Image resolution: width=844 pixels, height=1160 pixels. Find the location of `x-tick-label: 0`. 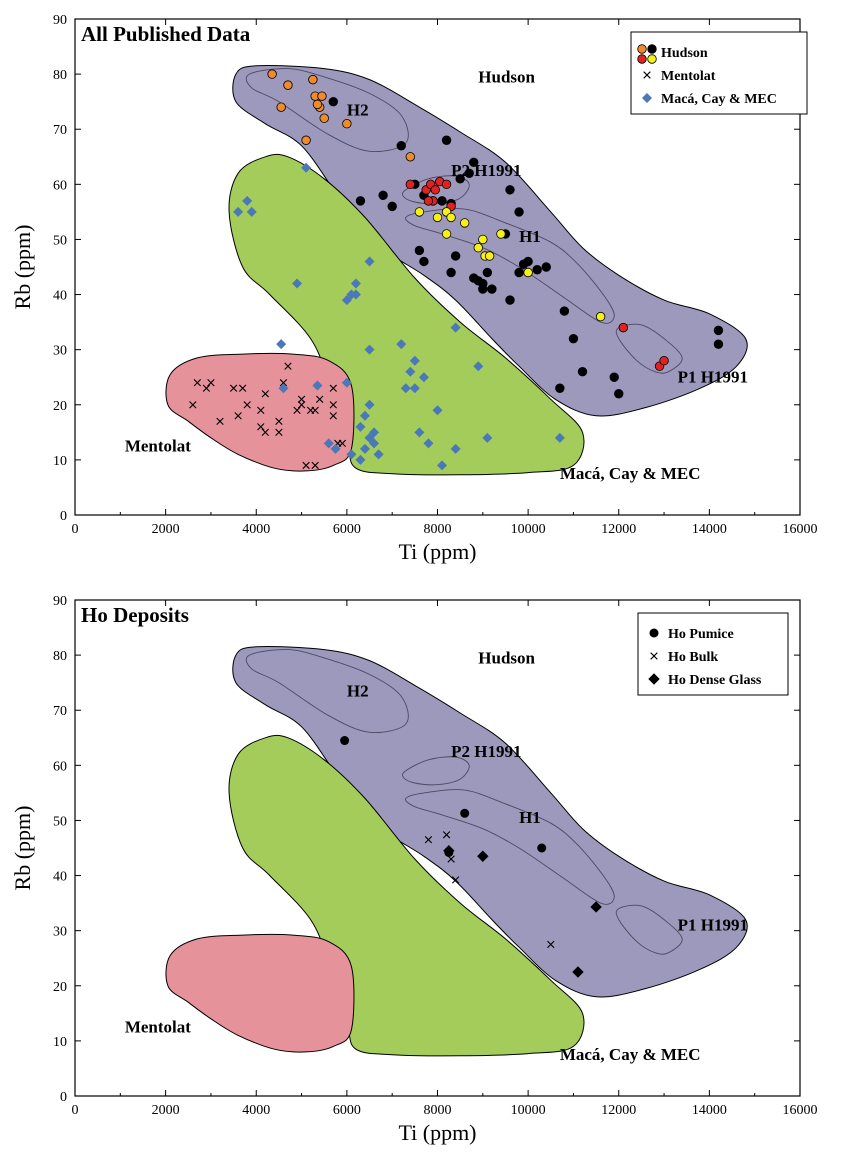

x-tick-label: 0 is located at coordinates (75, 529).